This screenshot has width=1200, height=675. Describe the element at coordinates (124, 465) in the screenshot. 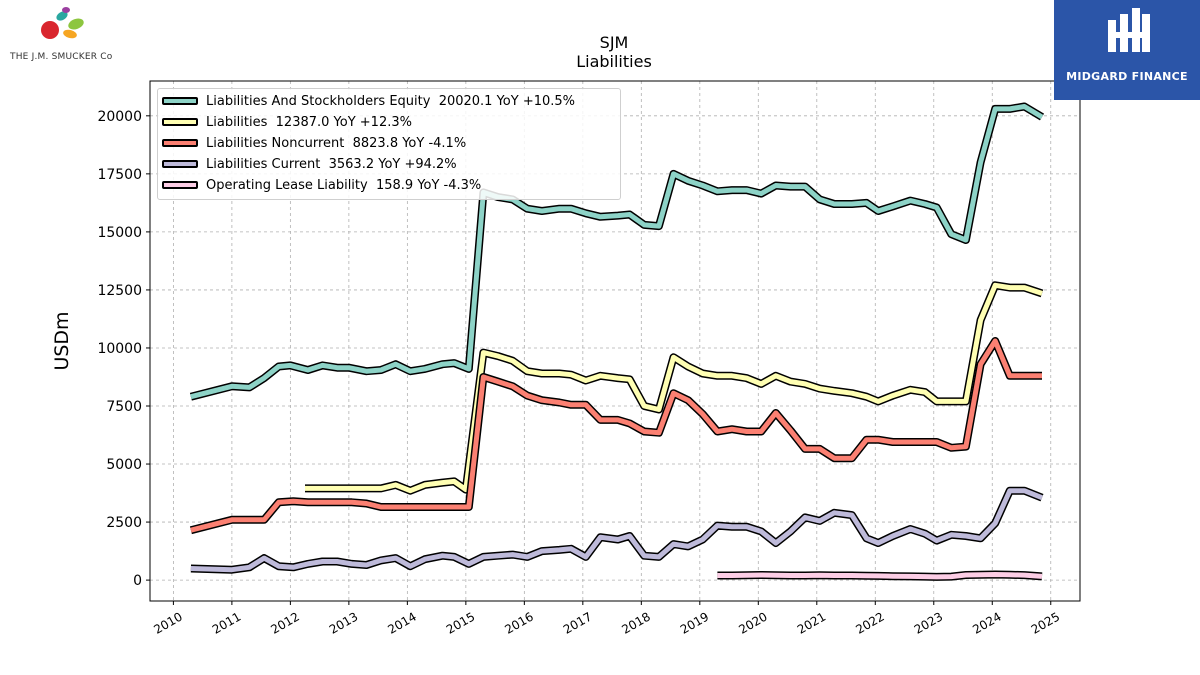

I see `y-tick-label: 5000` at that location.